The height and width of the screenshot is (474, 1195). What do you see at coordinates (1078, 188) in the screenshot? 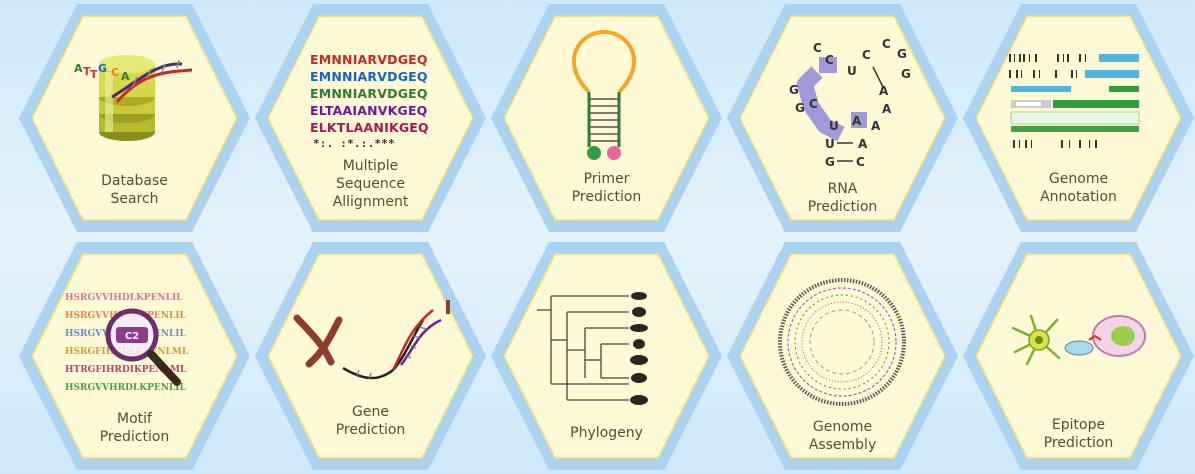
I see `tile-label: Genome Annotation` at bounding box center [1078, 188].